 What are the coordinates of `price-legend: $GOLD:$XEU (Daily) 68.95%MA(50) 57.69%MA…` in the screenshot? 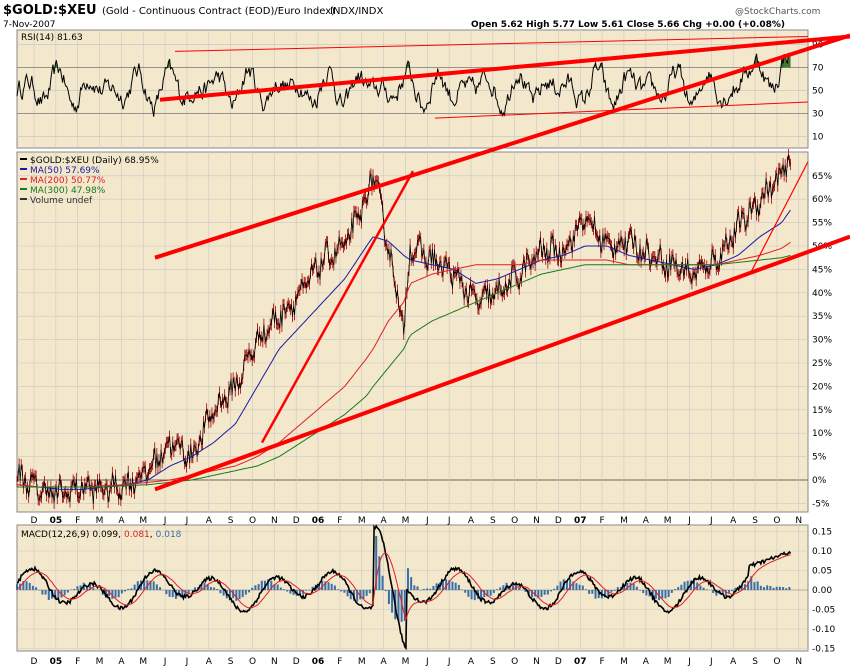 It's located at (89, 181).